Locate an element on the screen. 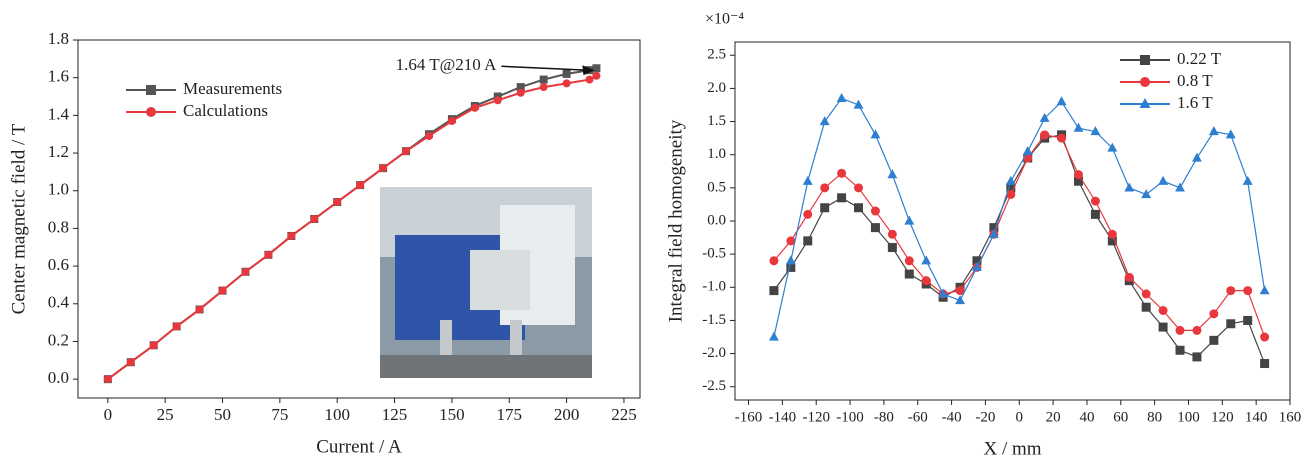 This screenshot has width=1307, height=462. y-tick-label: 1.8 is located at coordinates (58, 38).